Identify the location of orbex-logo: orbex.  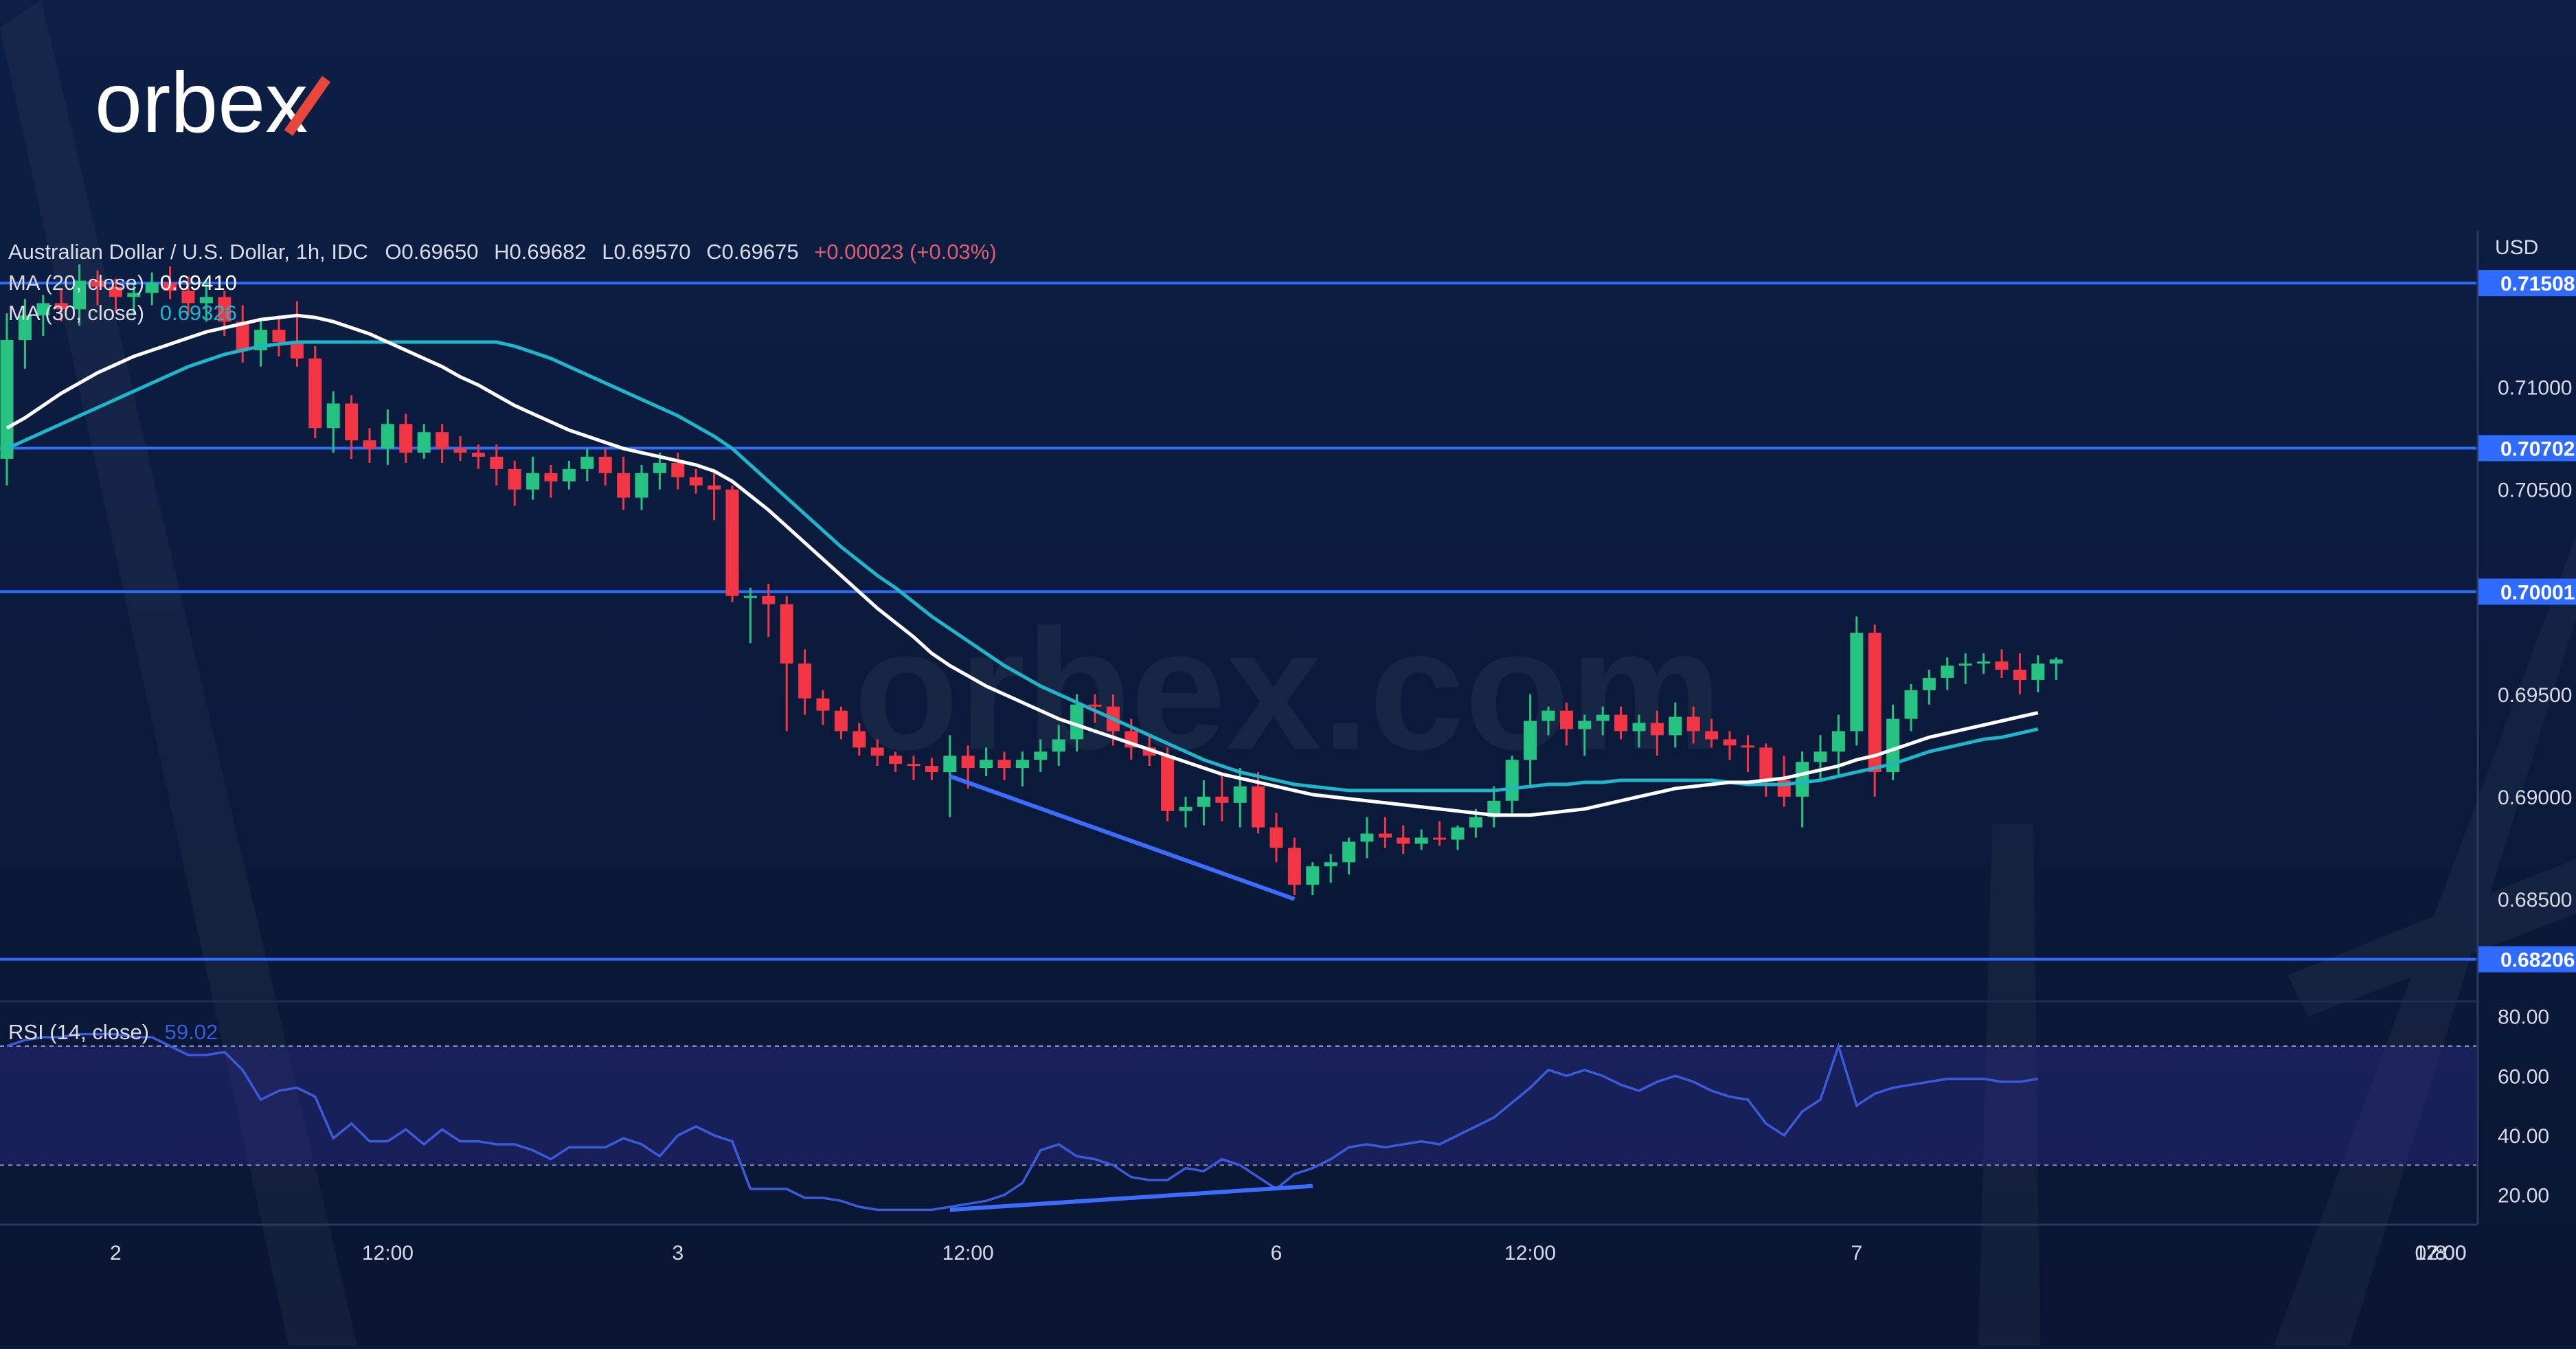
(213, 103).